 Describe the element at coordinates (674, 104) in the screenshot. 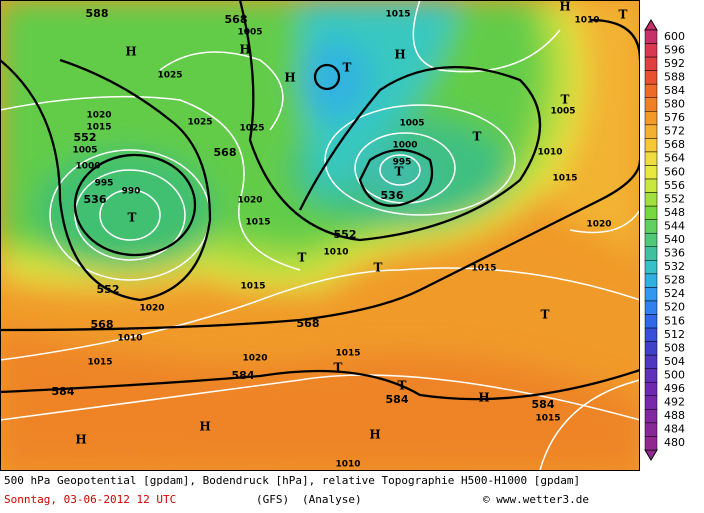

I see `colorbar-label: 580` at that location.